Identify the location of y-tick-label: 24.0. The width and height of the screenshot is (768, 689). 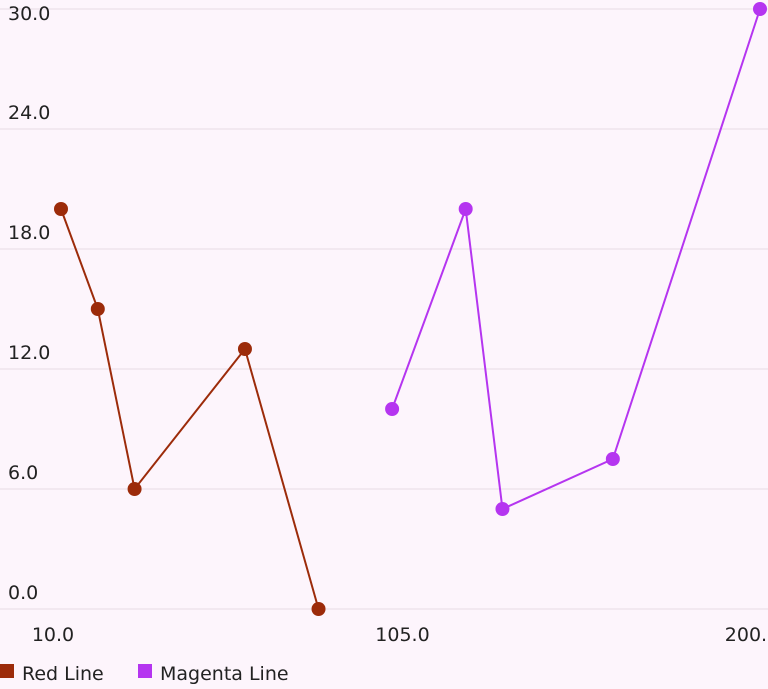
(29, 113).